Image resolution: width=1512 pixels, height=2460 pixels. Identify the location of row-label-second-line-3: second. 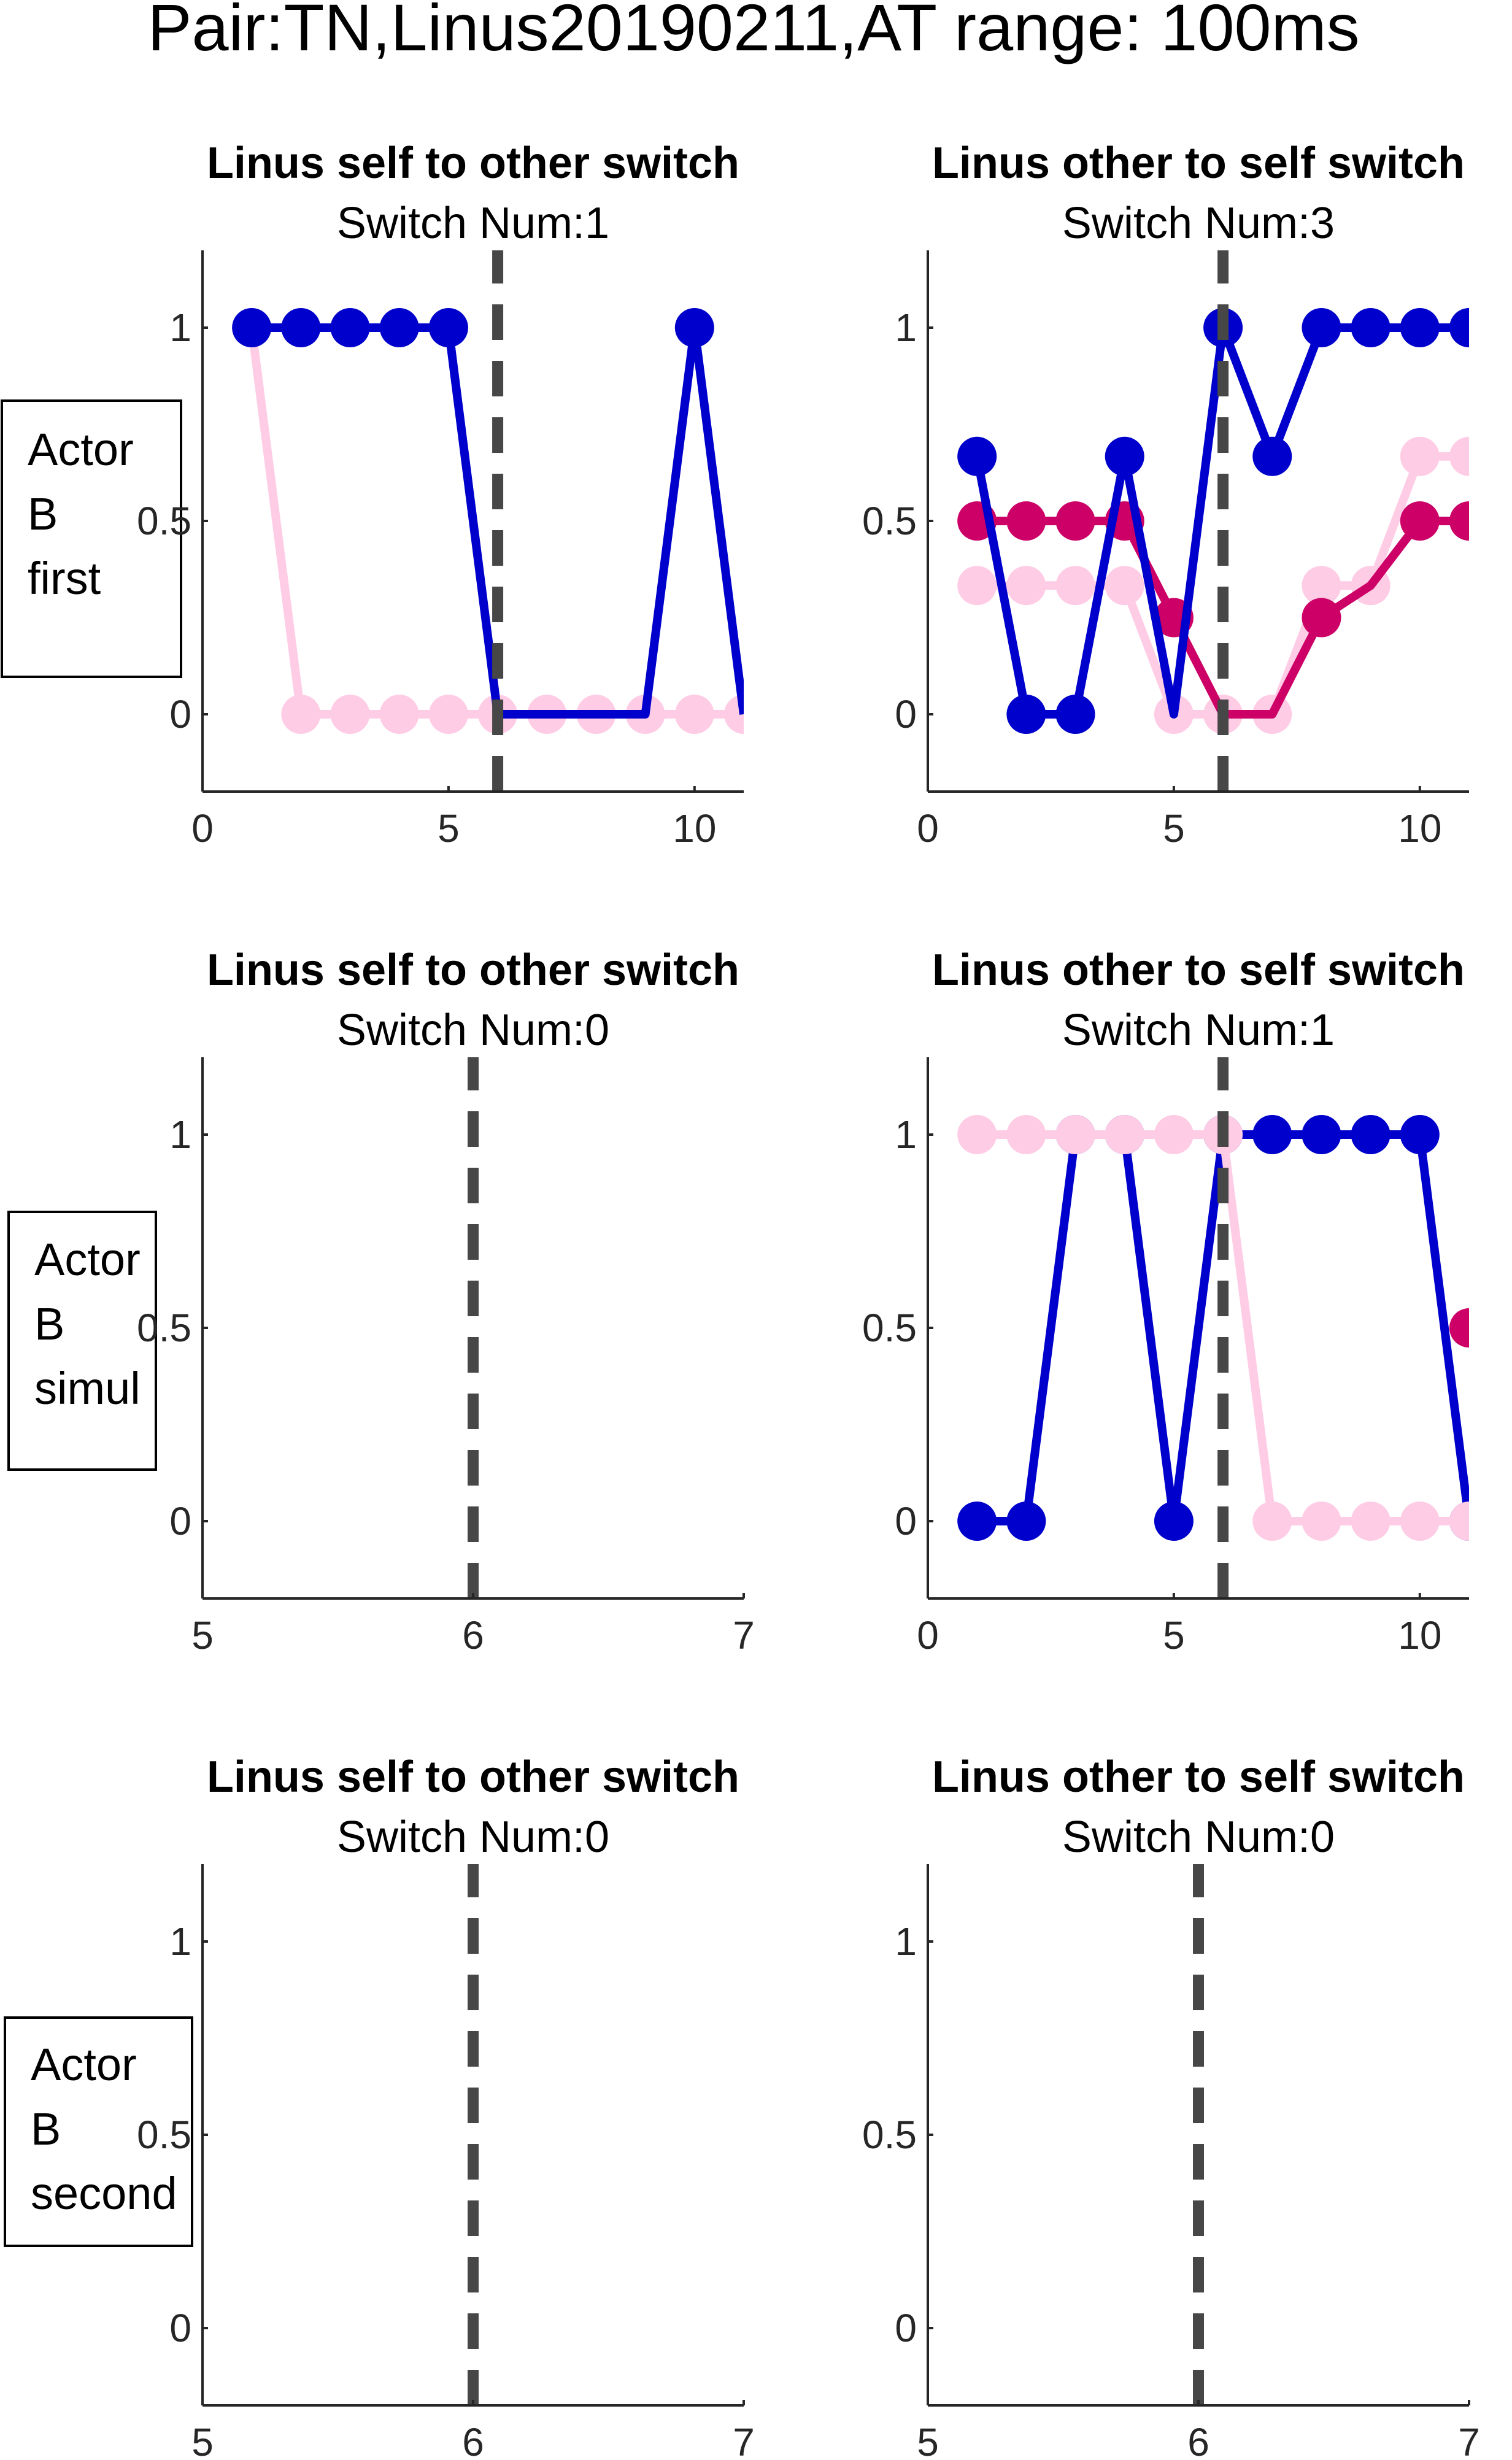
(104, 2193).